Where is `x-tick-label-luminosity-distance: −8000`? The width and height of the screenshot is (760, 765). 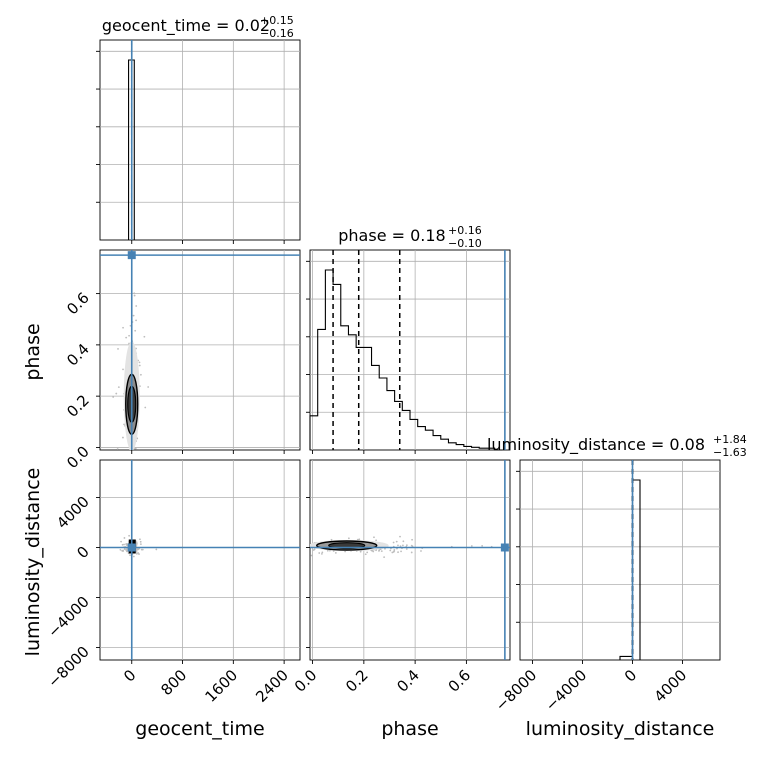 x-tick-label-luminosity-distance: −8000 is located at coordinates (516, 690).